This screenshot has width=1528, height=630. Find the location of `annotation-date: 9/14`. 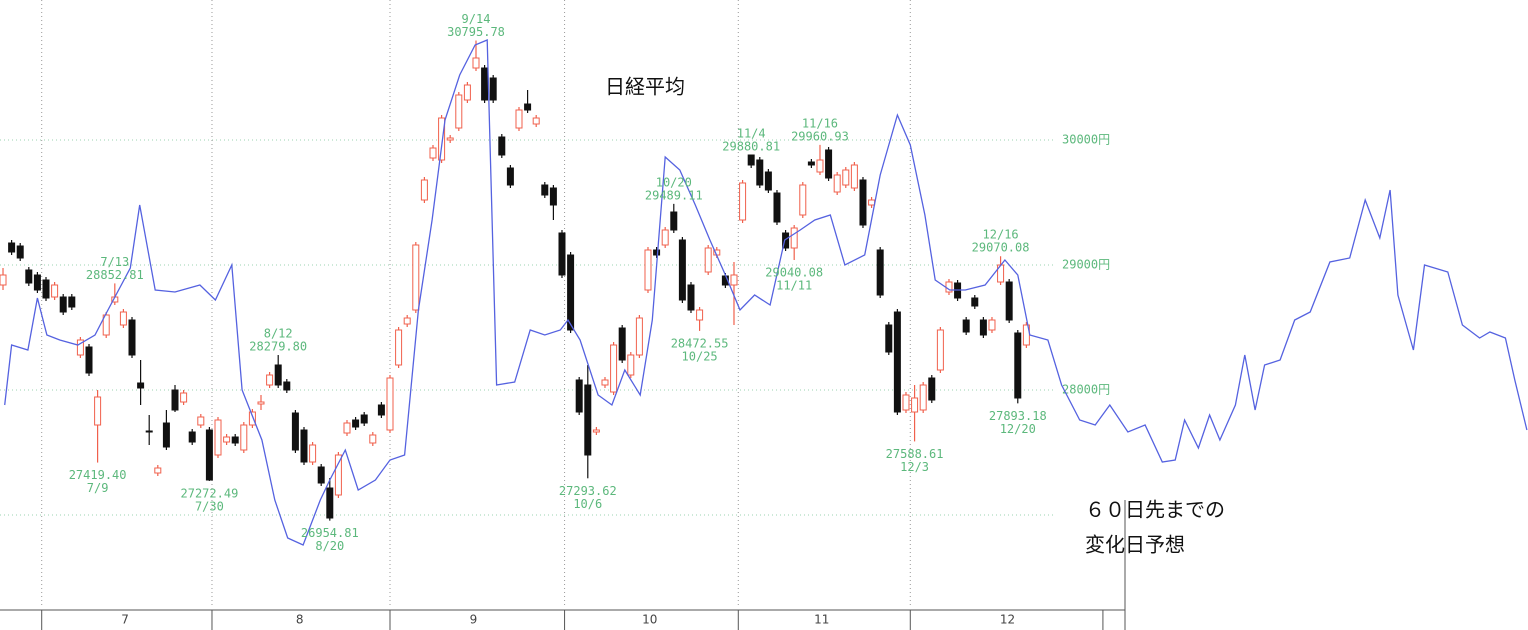

annotation-date: 9/14 is located at coordinates (476, 19).